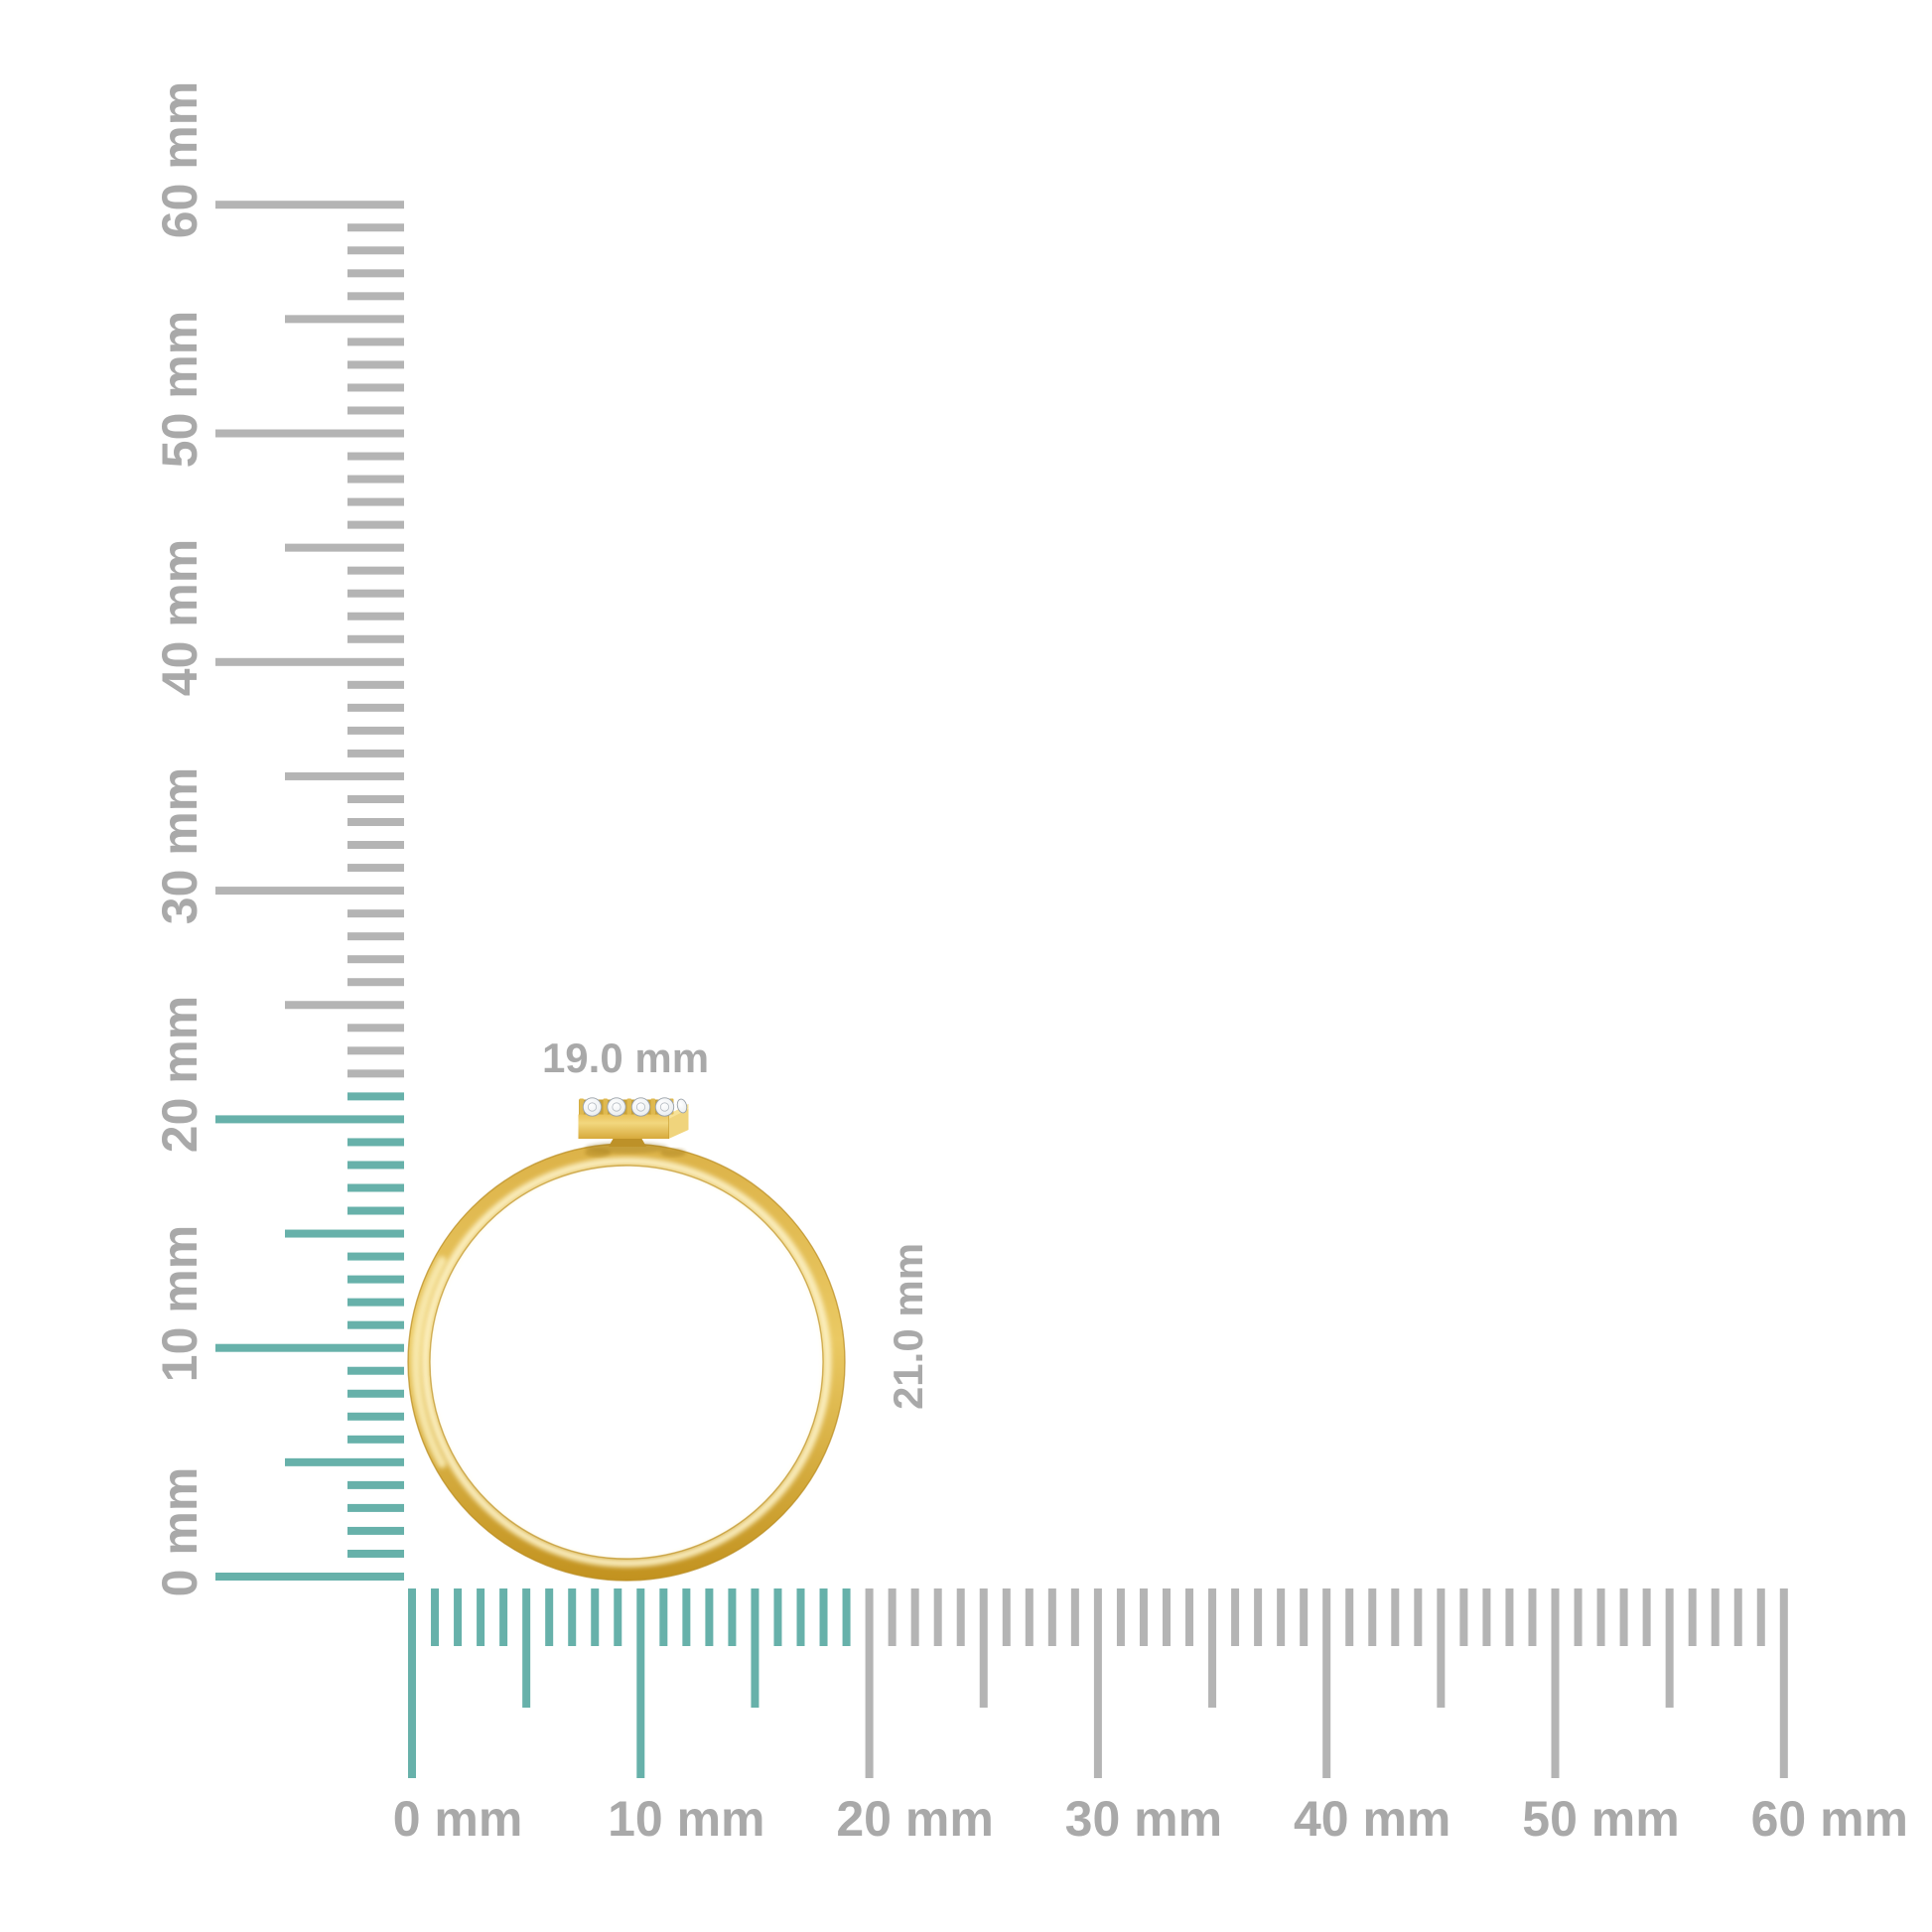 The width and height of the screenshot is (1932, 1932). Describe the element at coordinates (1716, 1617) in the screenshot. I see `horizontal-ruler-tick-57mm` at that location.